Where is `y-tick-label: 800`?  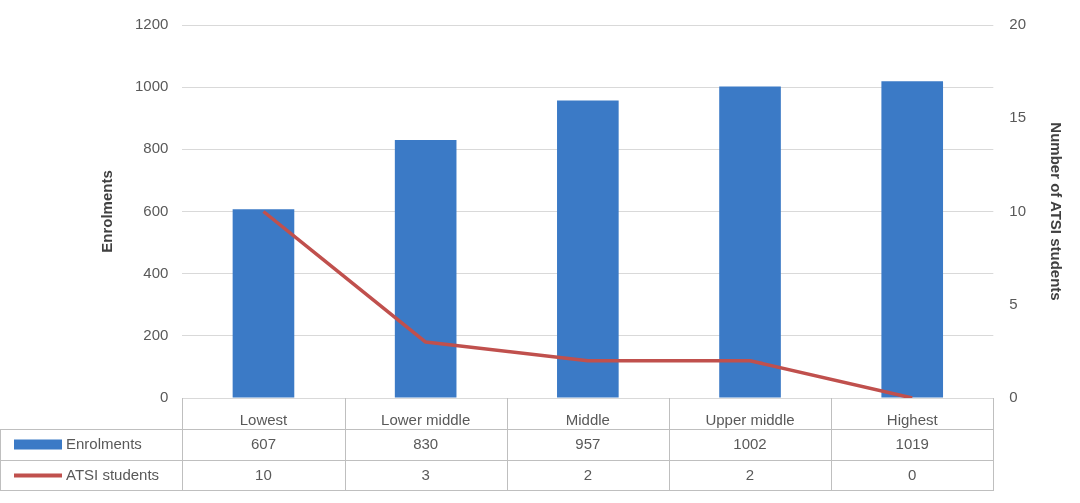 y-tick-label: 800 is located at coordinates (156, 148).